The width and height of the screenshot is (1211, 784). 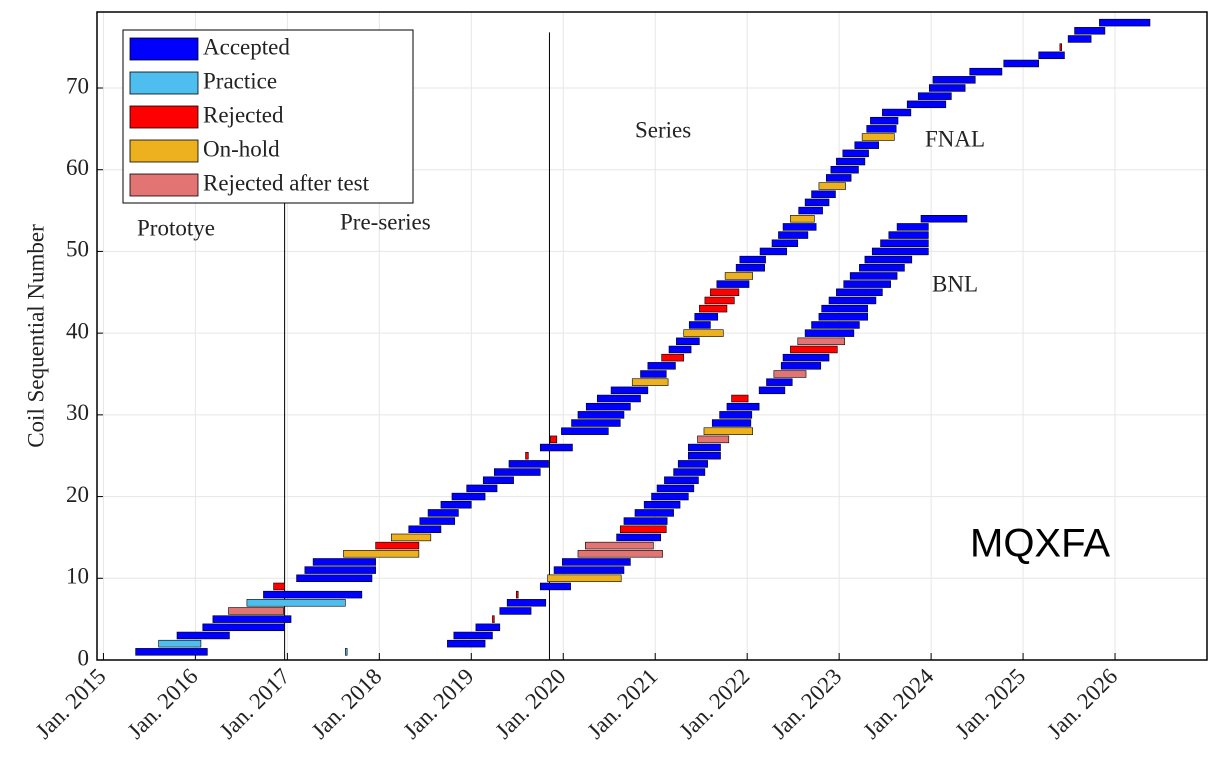 What do you see at coordinates (955, 283) in the screenshot?
I see `annotation: BNL` at bounding box center [955, 283].